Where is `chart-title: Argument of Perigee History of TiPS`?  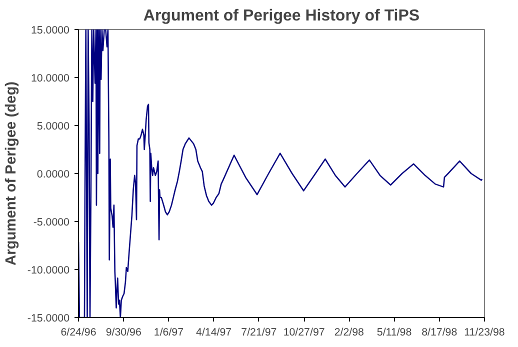 chart-title: Argument of Perigee History of TiPS is located at coordinates (281, 16).